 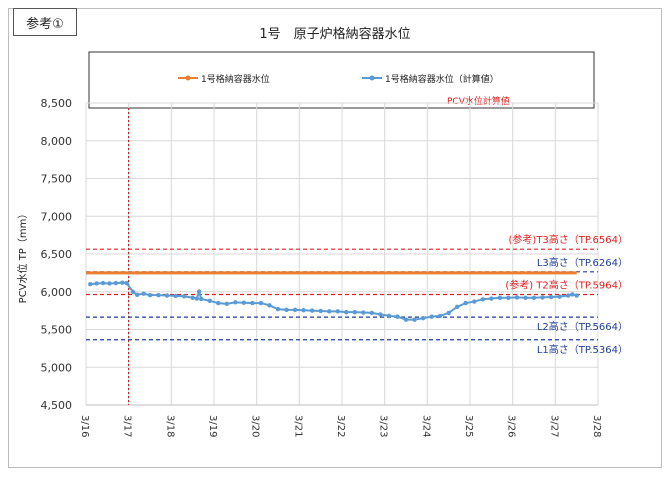 I want to click on y-tick-label: 8,000, so click(x=57, y=141).